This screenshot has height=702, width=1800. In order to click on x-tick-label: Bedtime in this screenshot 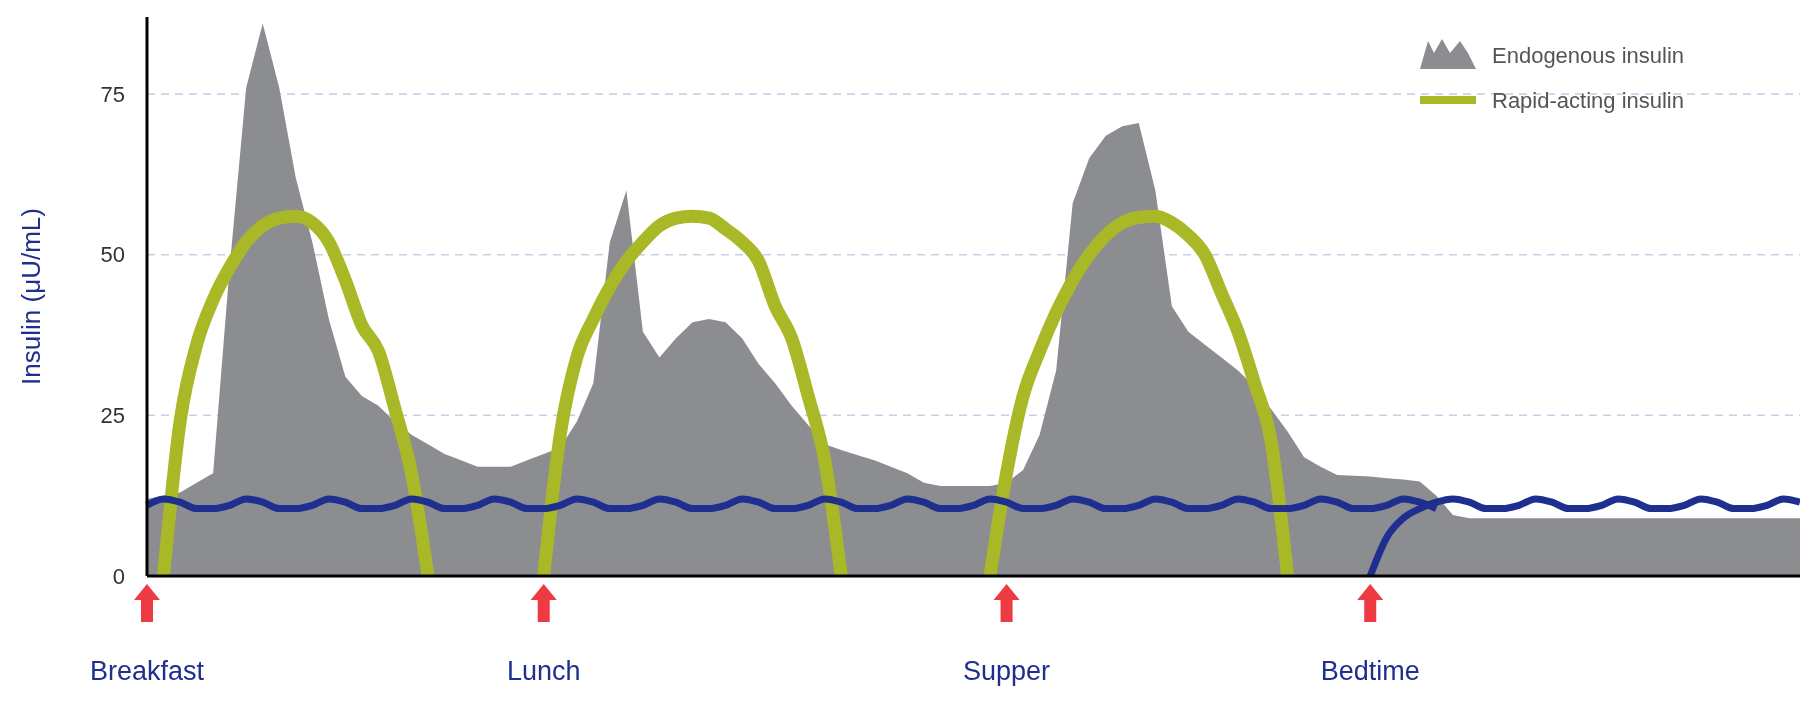, I will do `click(1370, 671)`.